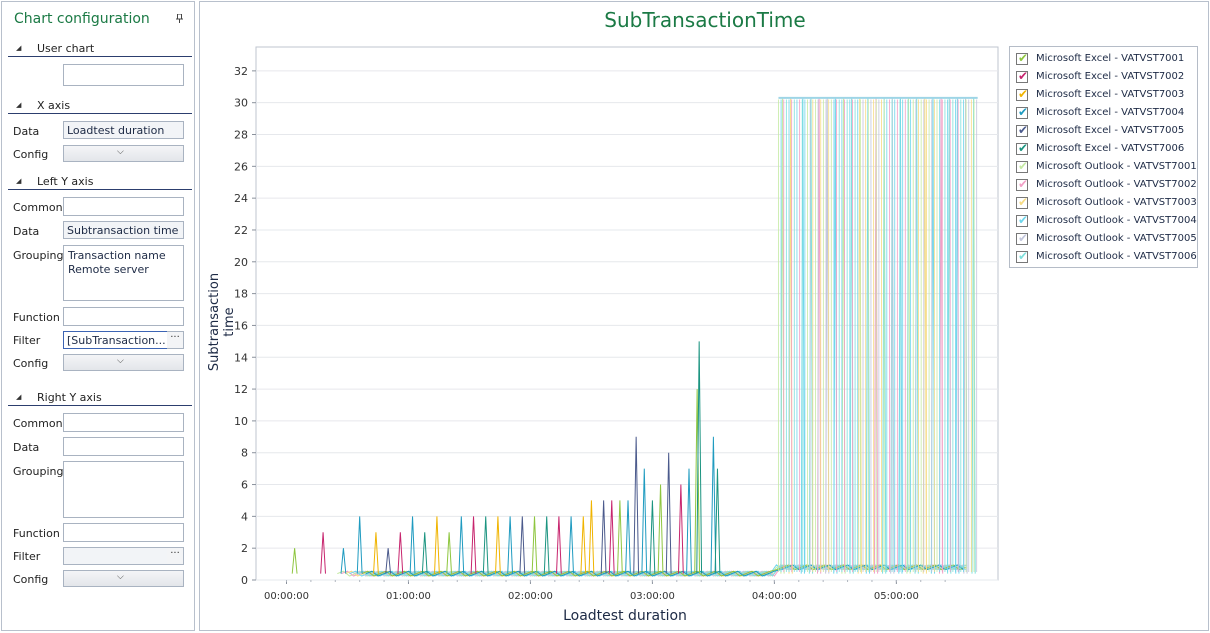  Describe the element at coordinates (408, 596) in the screenshot. I see `x-tick-label: 01:00:00` at that location.